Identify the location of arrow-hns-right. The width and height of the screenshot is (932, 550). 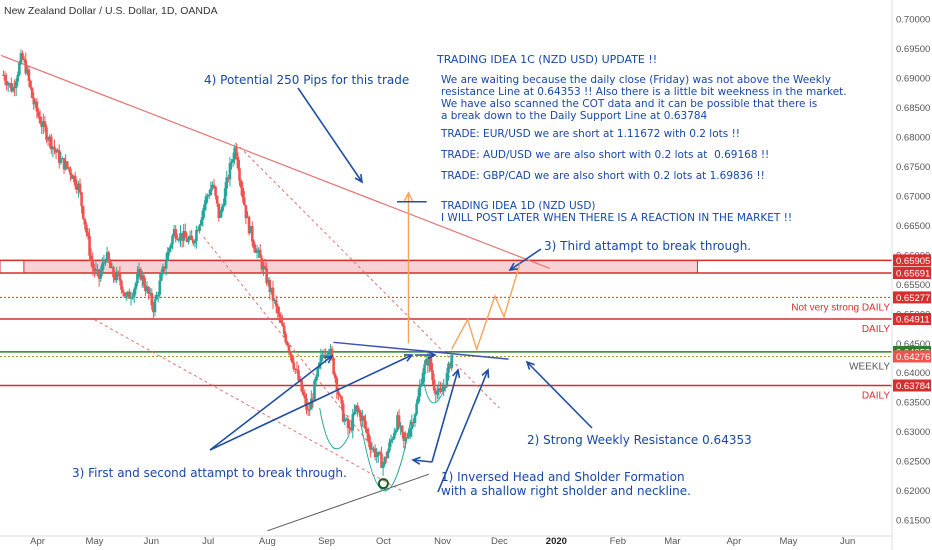
(463, 431).